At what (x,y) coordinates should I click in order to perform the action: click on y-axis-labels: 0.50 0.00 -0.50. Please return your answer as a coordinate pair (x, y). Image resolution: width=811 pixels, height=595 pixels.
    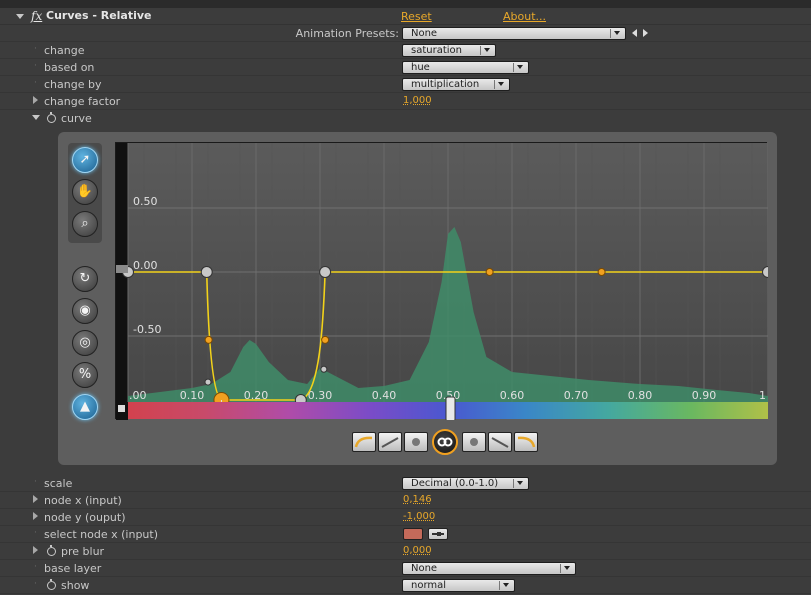
    Looking at the image, I should click on (147, 265).